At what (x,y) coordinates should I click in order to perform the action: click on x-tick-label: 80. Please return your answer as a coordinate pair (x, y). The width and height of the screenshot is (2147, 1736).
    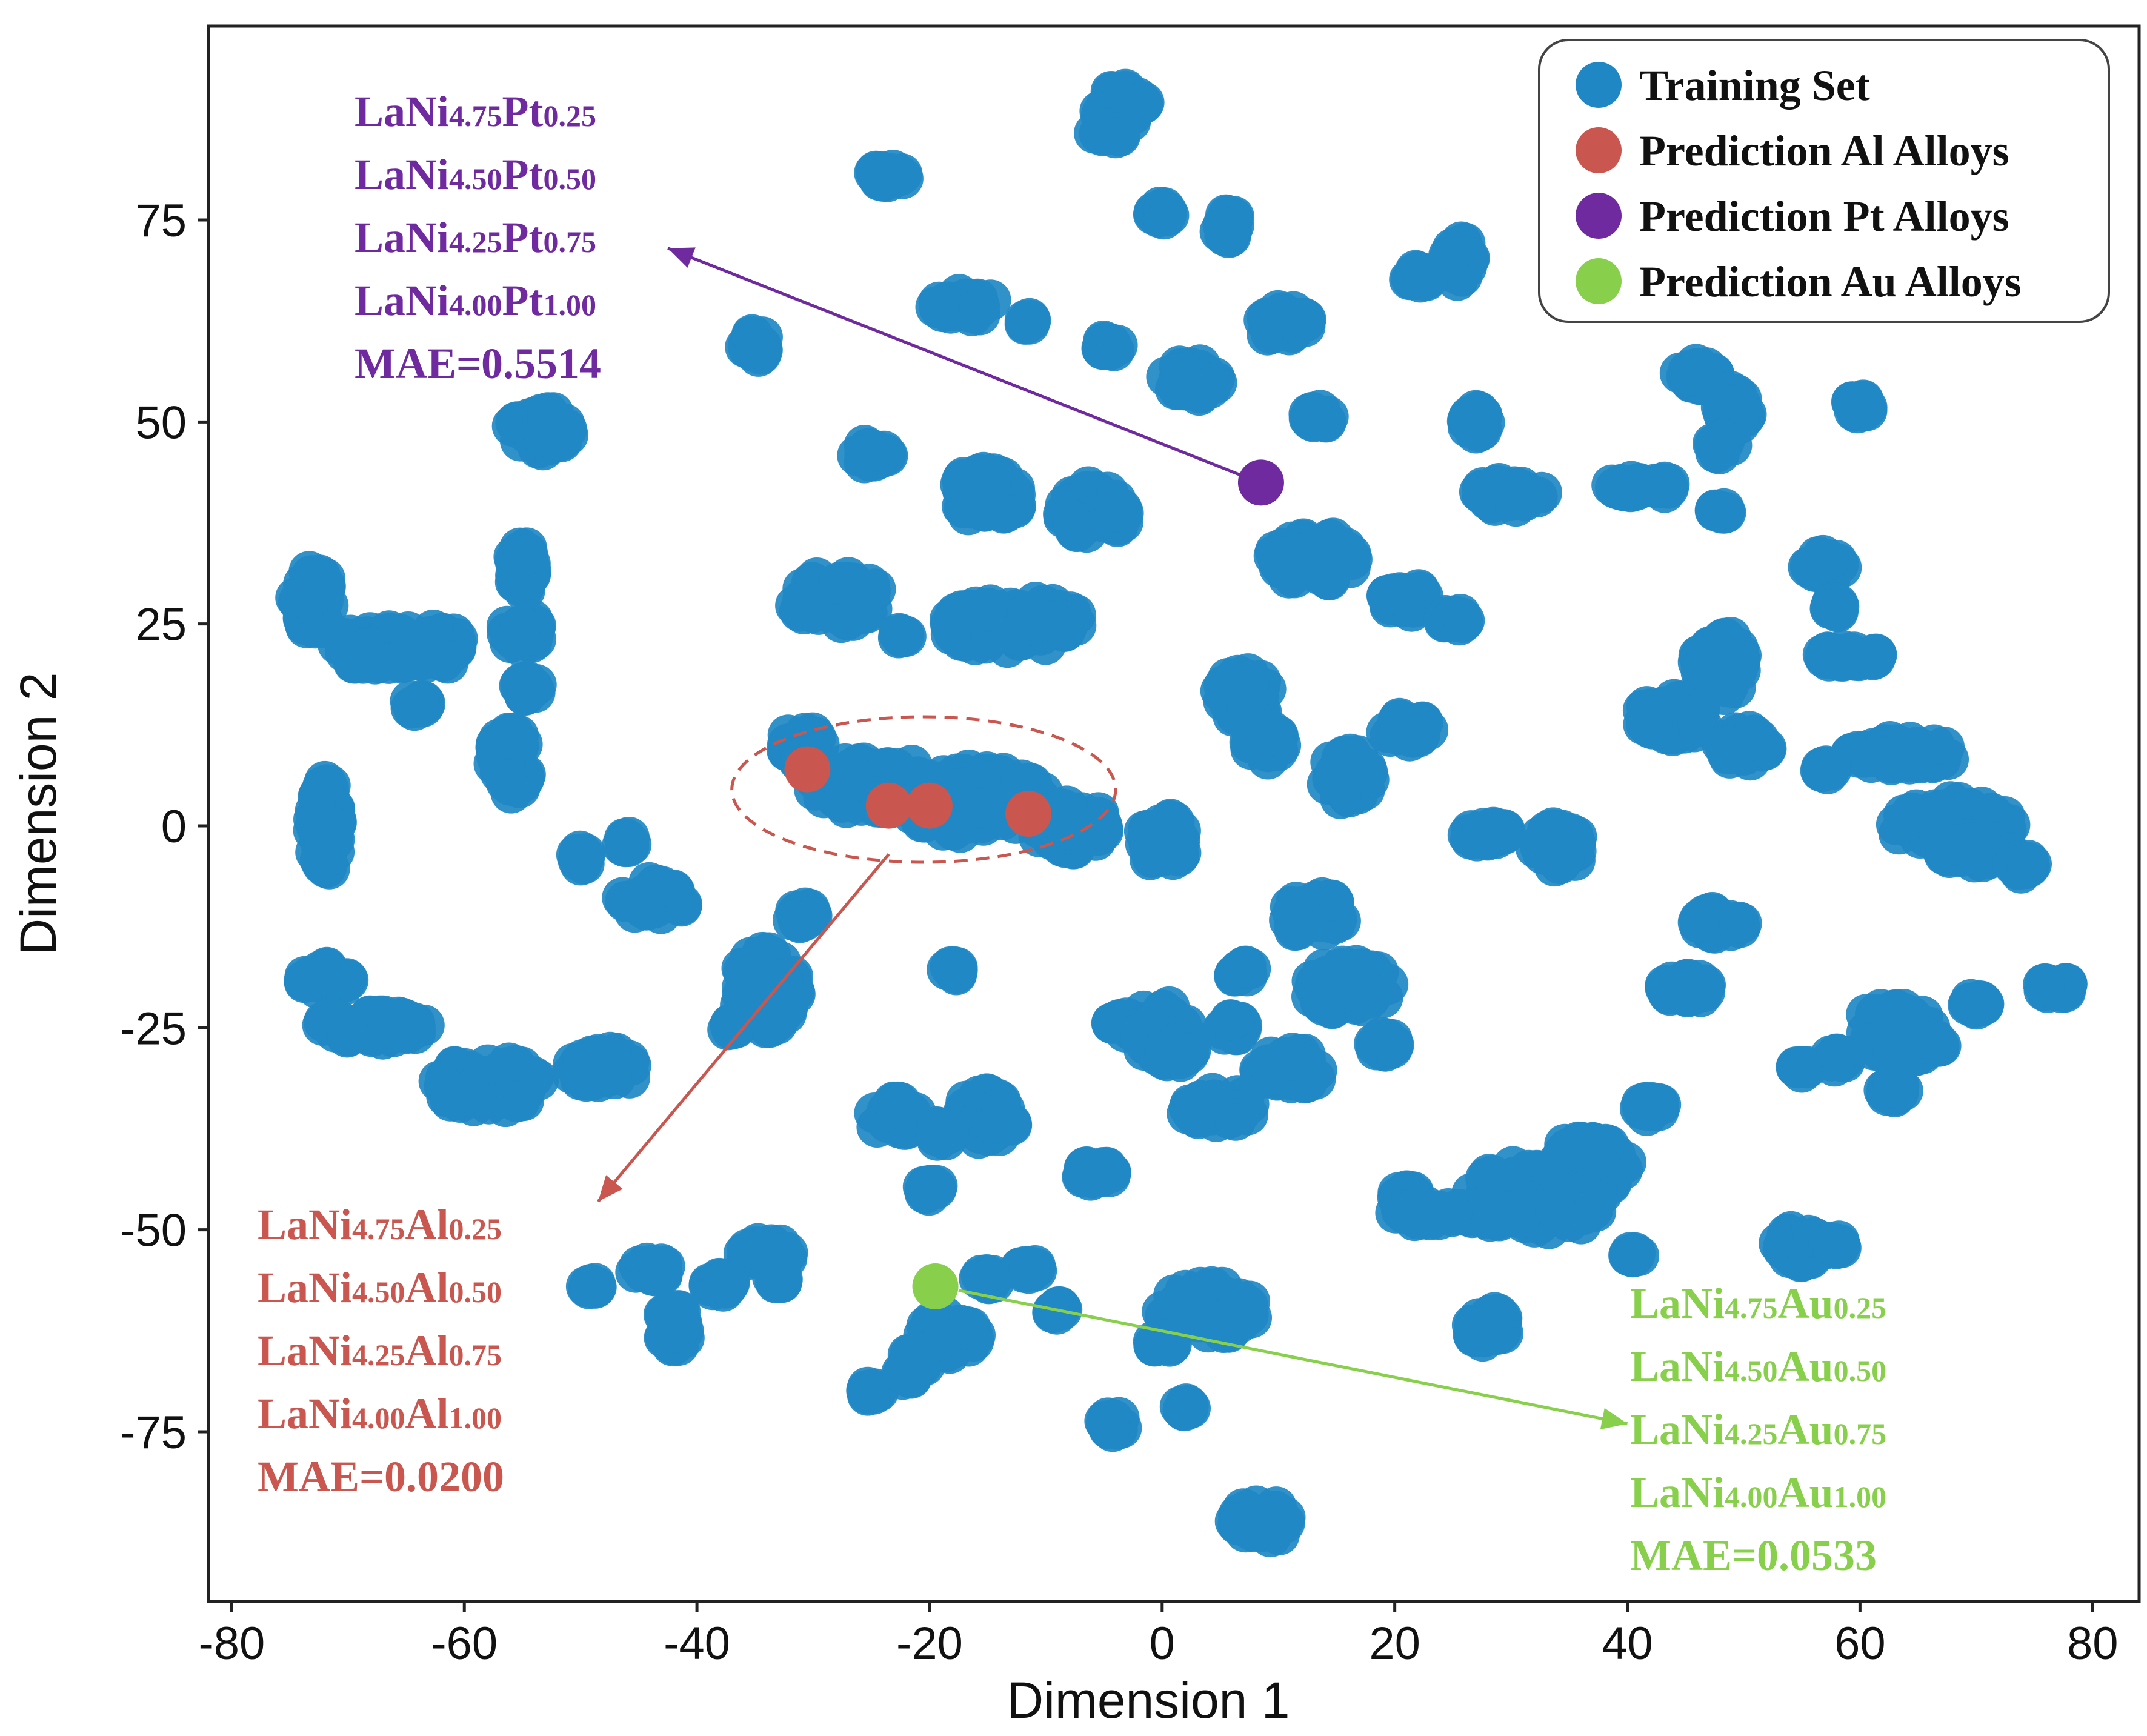
    Looking at the image, I should click on (2093, 1643).